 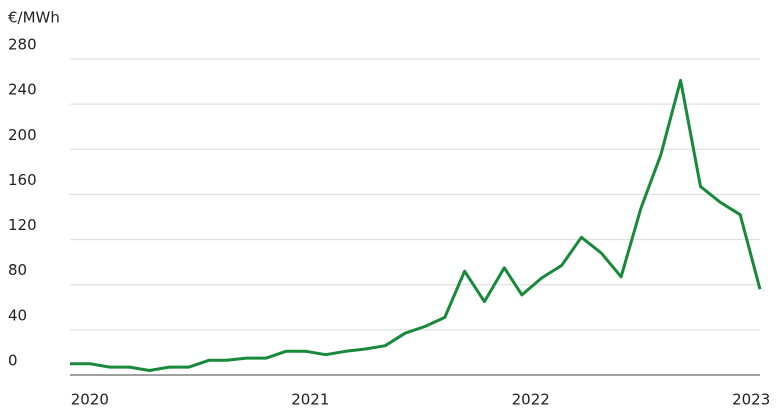 What do you see at coordinates (17, 315) in the screenshot?
I see `y-tick-label: 40` at bounding box center [17, 315].